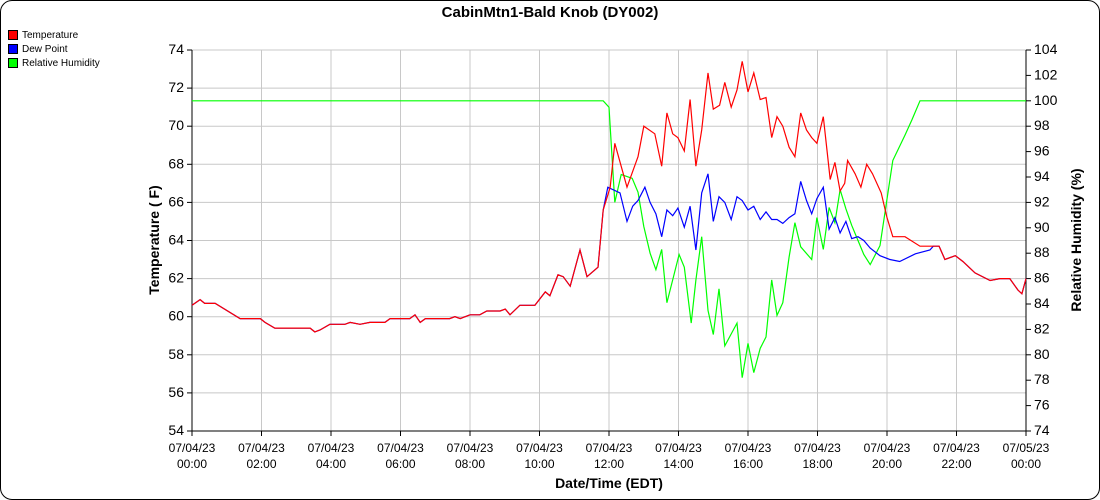 The image size is (1100, 500). I want to click on y2-tick-label: 76, so click(1042, 405).